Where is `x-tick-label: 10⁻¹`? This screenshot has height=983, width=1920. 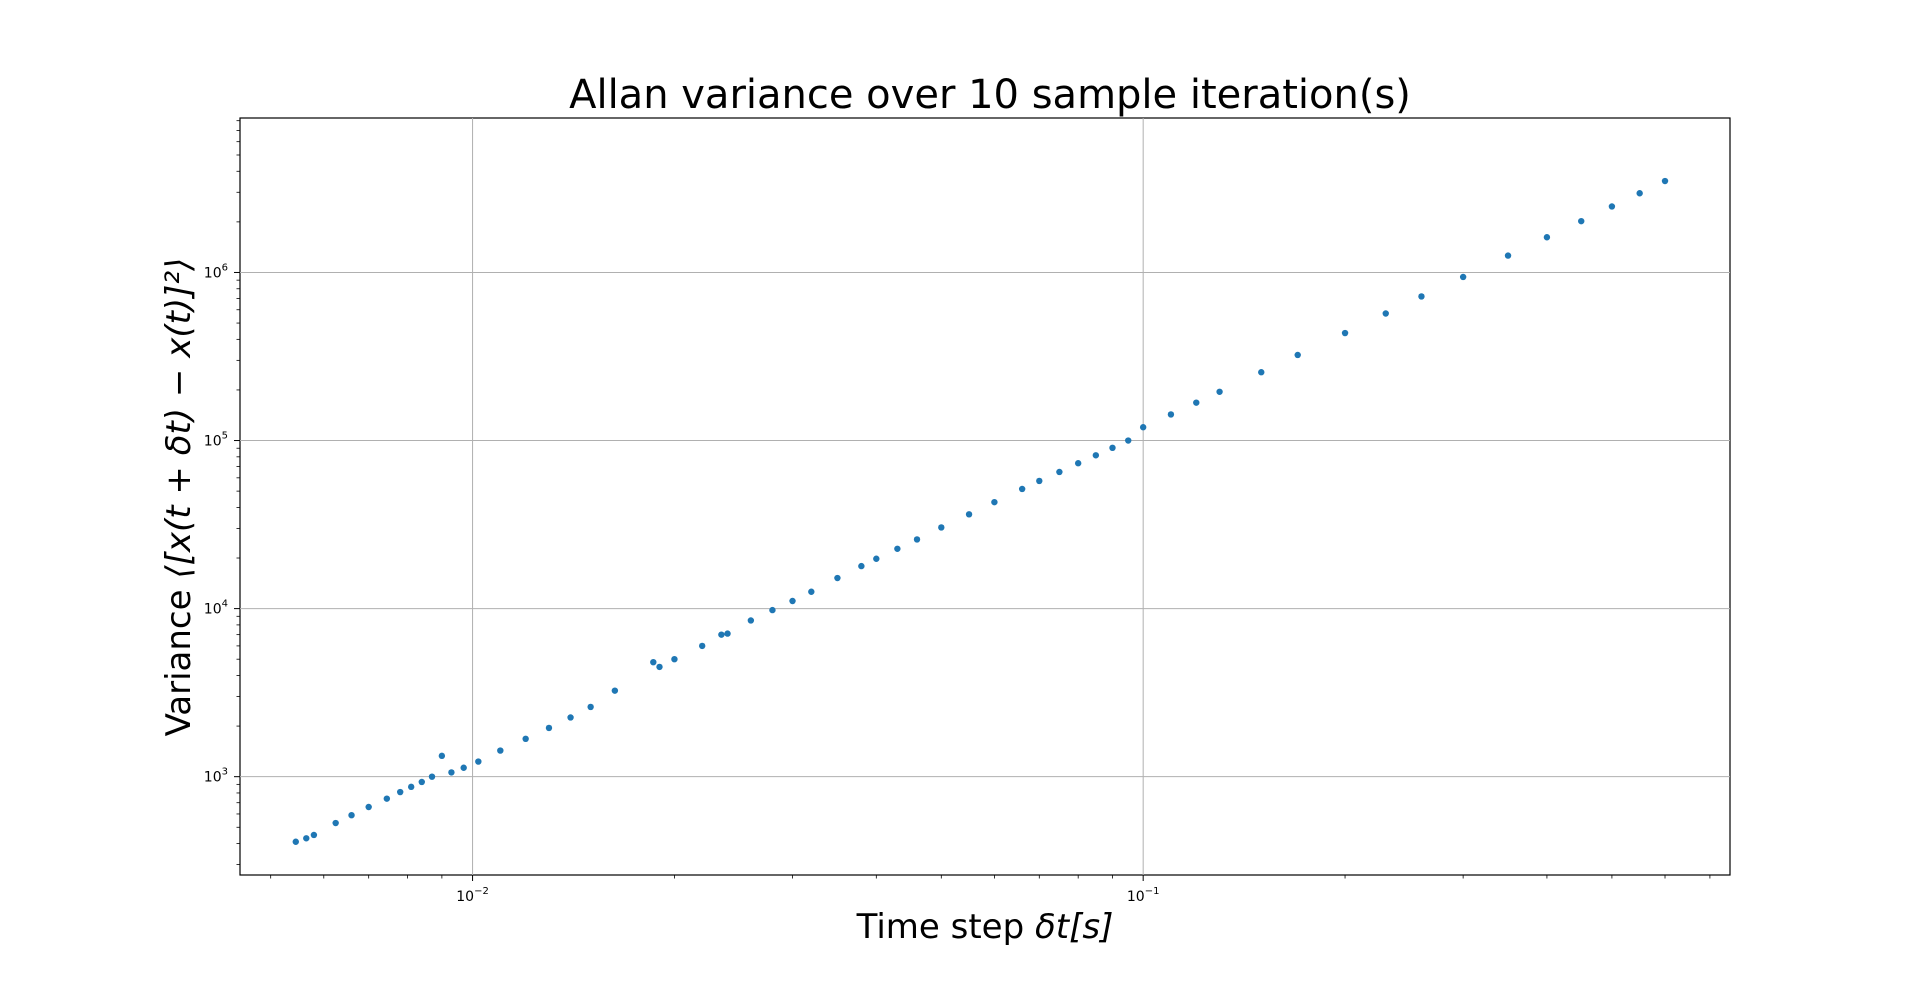 x-tick-label: 10⁻¹ is located at coordinates (1143, 895).